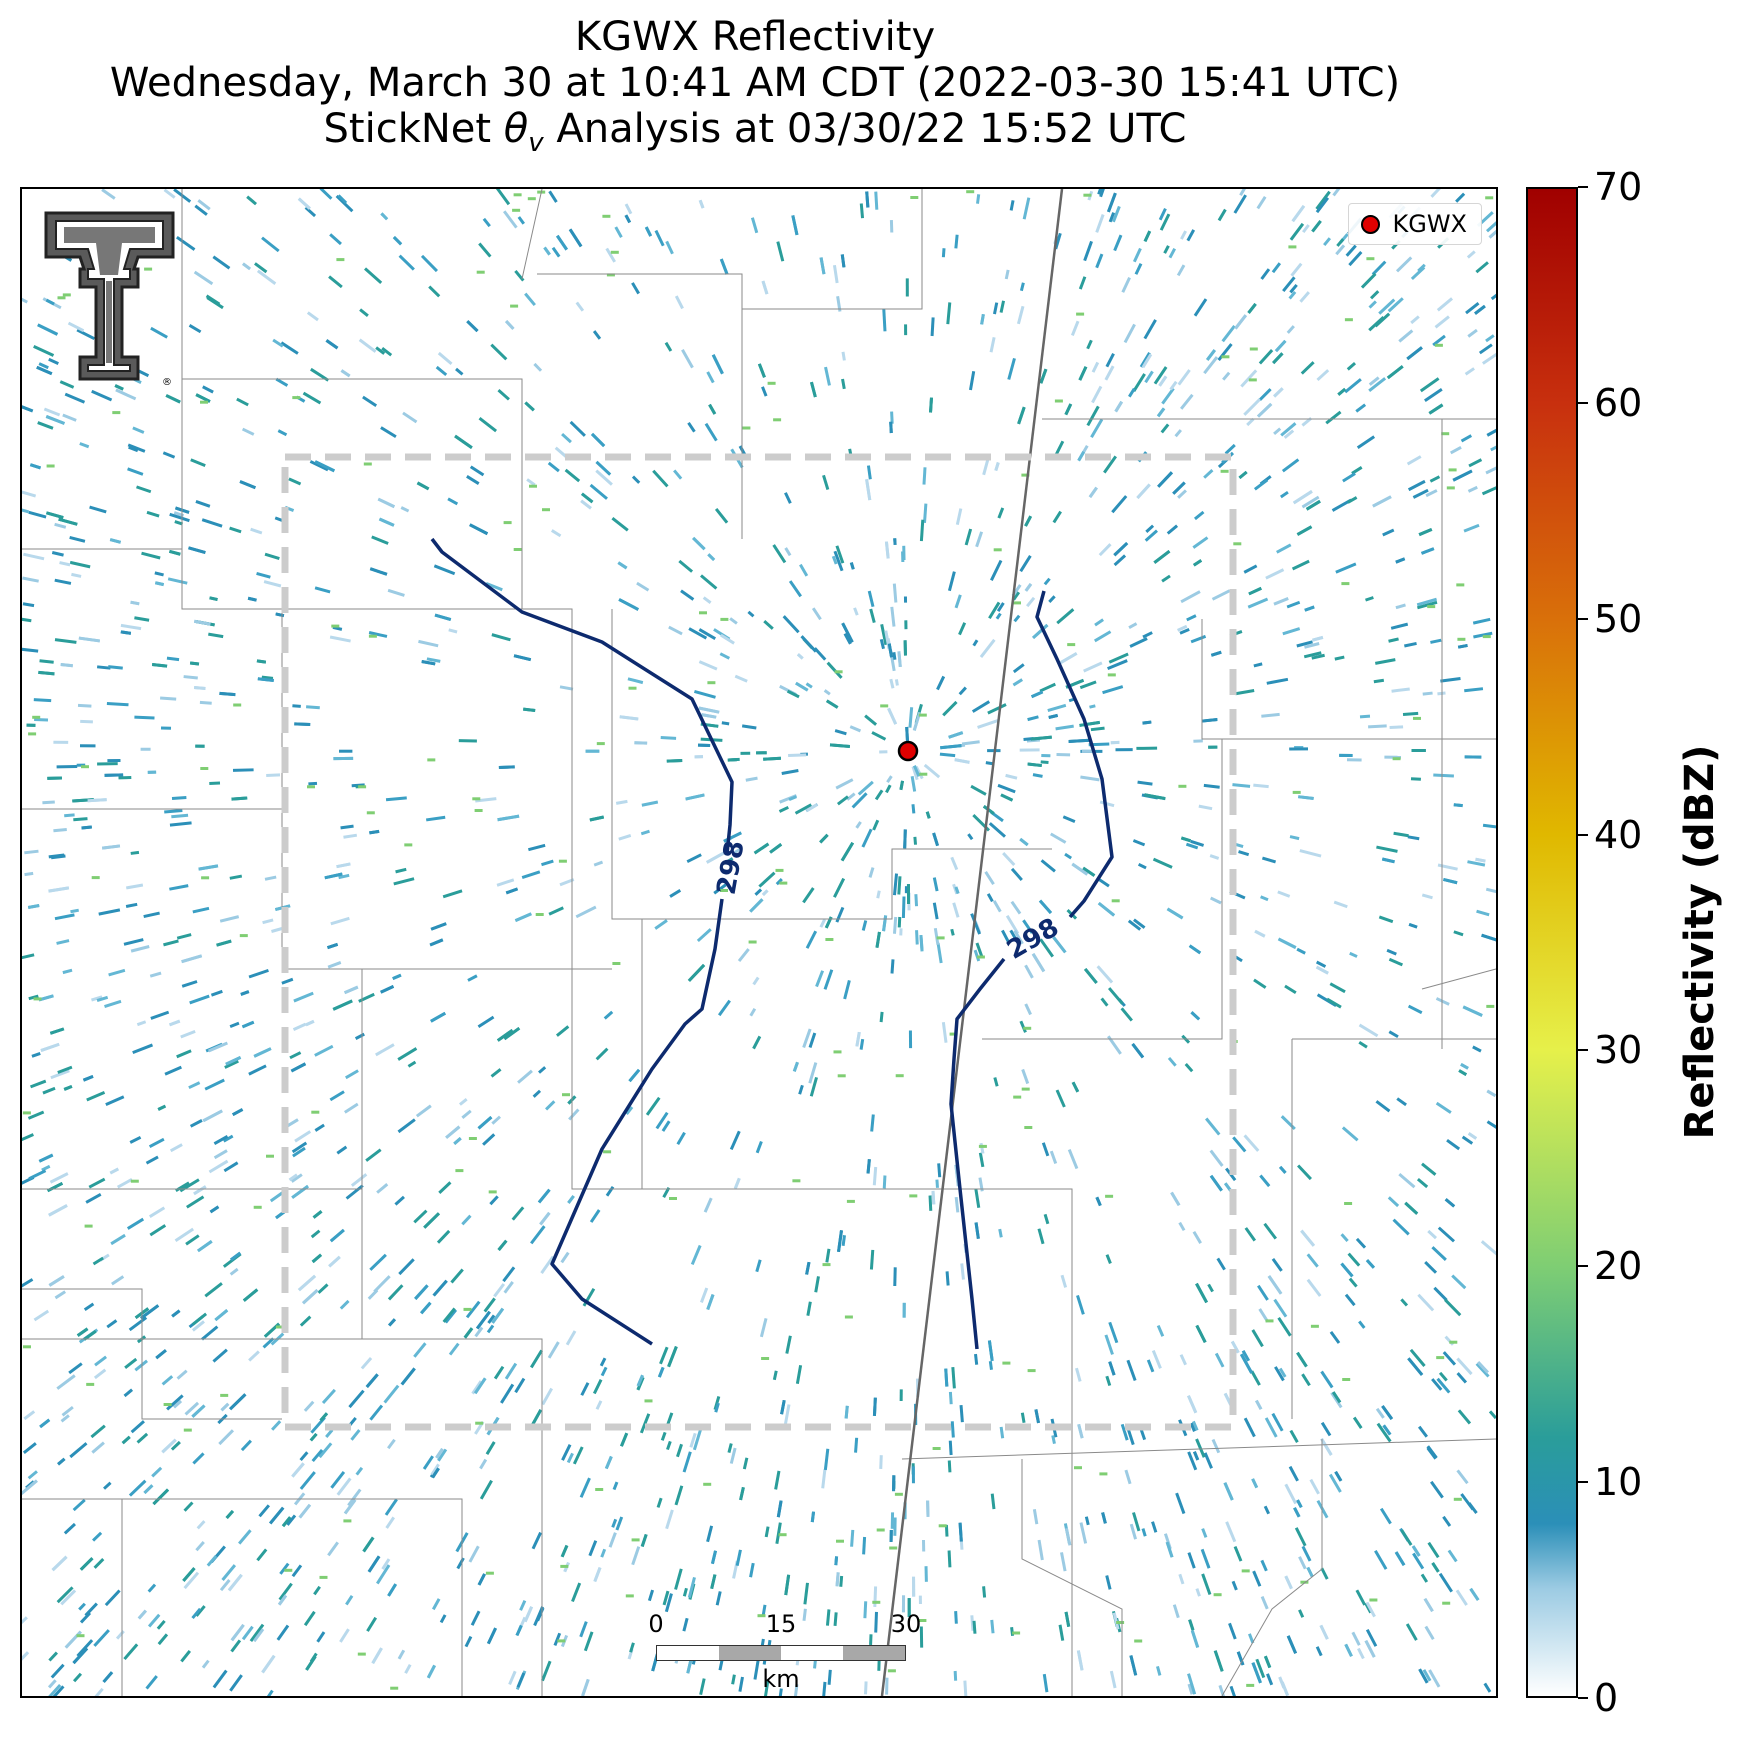 The image size is (1738, 1743). Describe the element at coordinates (656, 1624) in the screenshot. I see `scale-tick-0: 0` at that location.